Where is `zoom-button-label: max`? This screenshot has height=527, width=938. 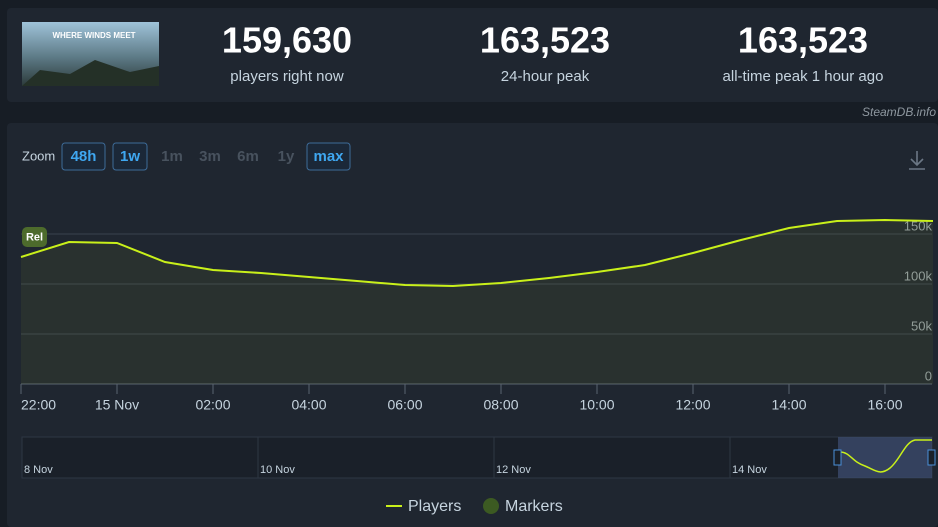 zoom-button-label: max is located at coordinates (328, 156).